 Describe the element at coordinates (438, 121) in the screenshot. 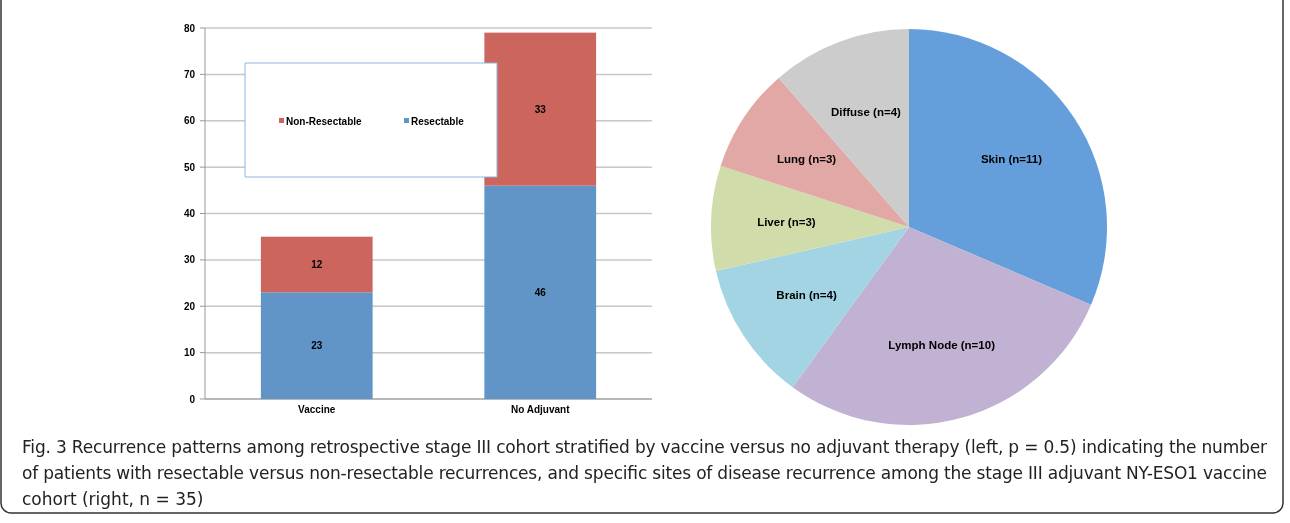

I see `legend-label: Resectable` at that location.